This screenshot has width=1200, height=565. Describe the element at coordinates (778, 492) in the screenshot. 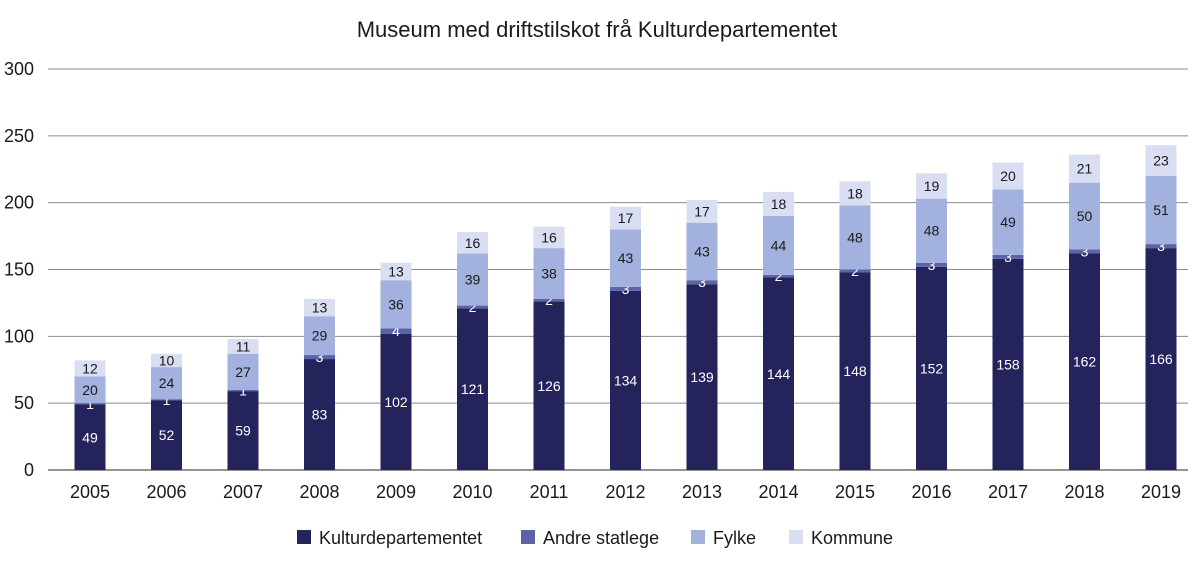

I see `x-tick-label: 2014` at that location.